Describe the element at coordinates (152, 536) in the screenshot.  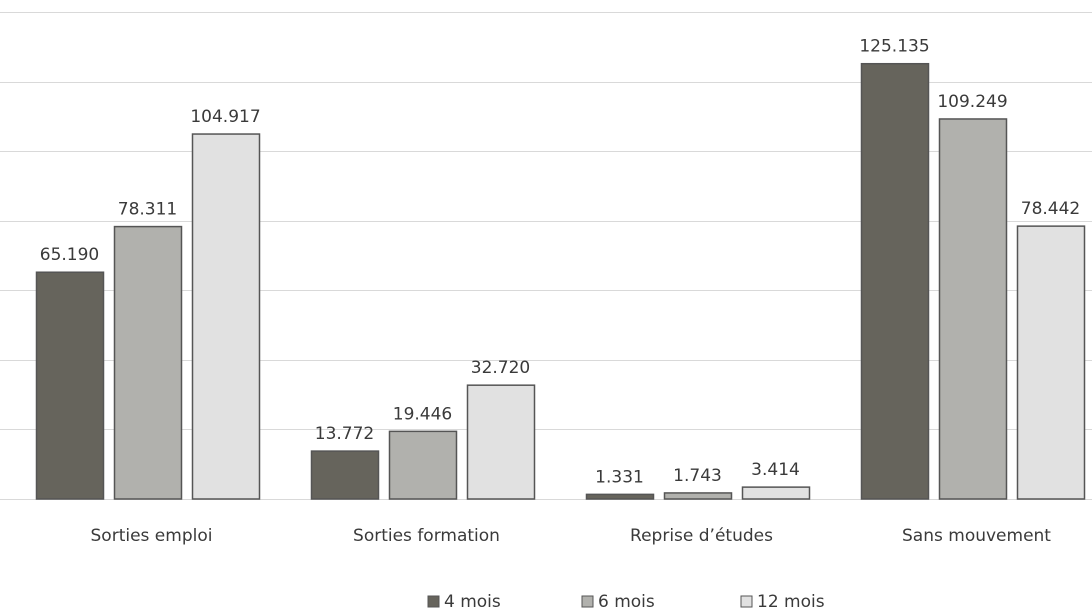
I see `category-label: Sorties emploi` at that location.